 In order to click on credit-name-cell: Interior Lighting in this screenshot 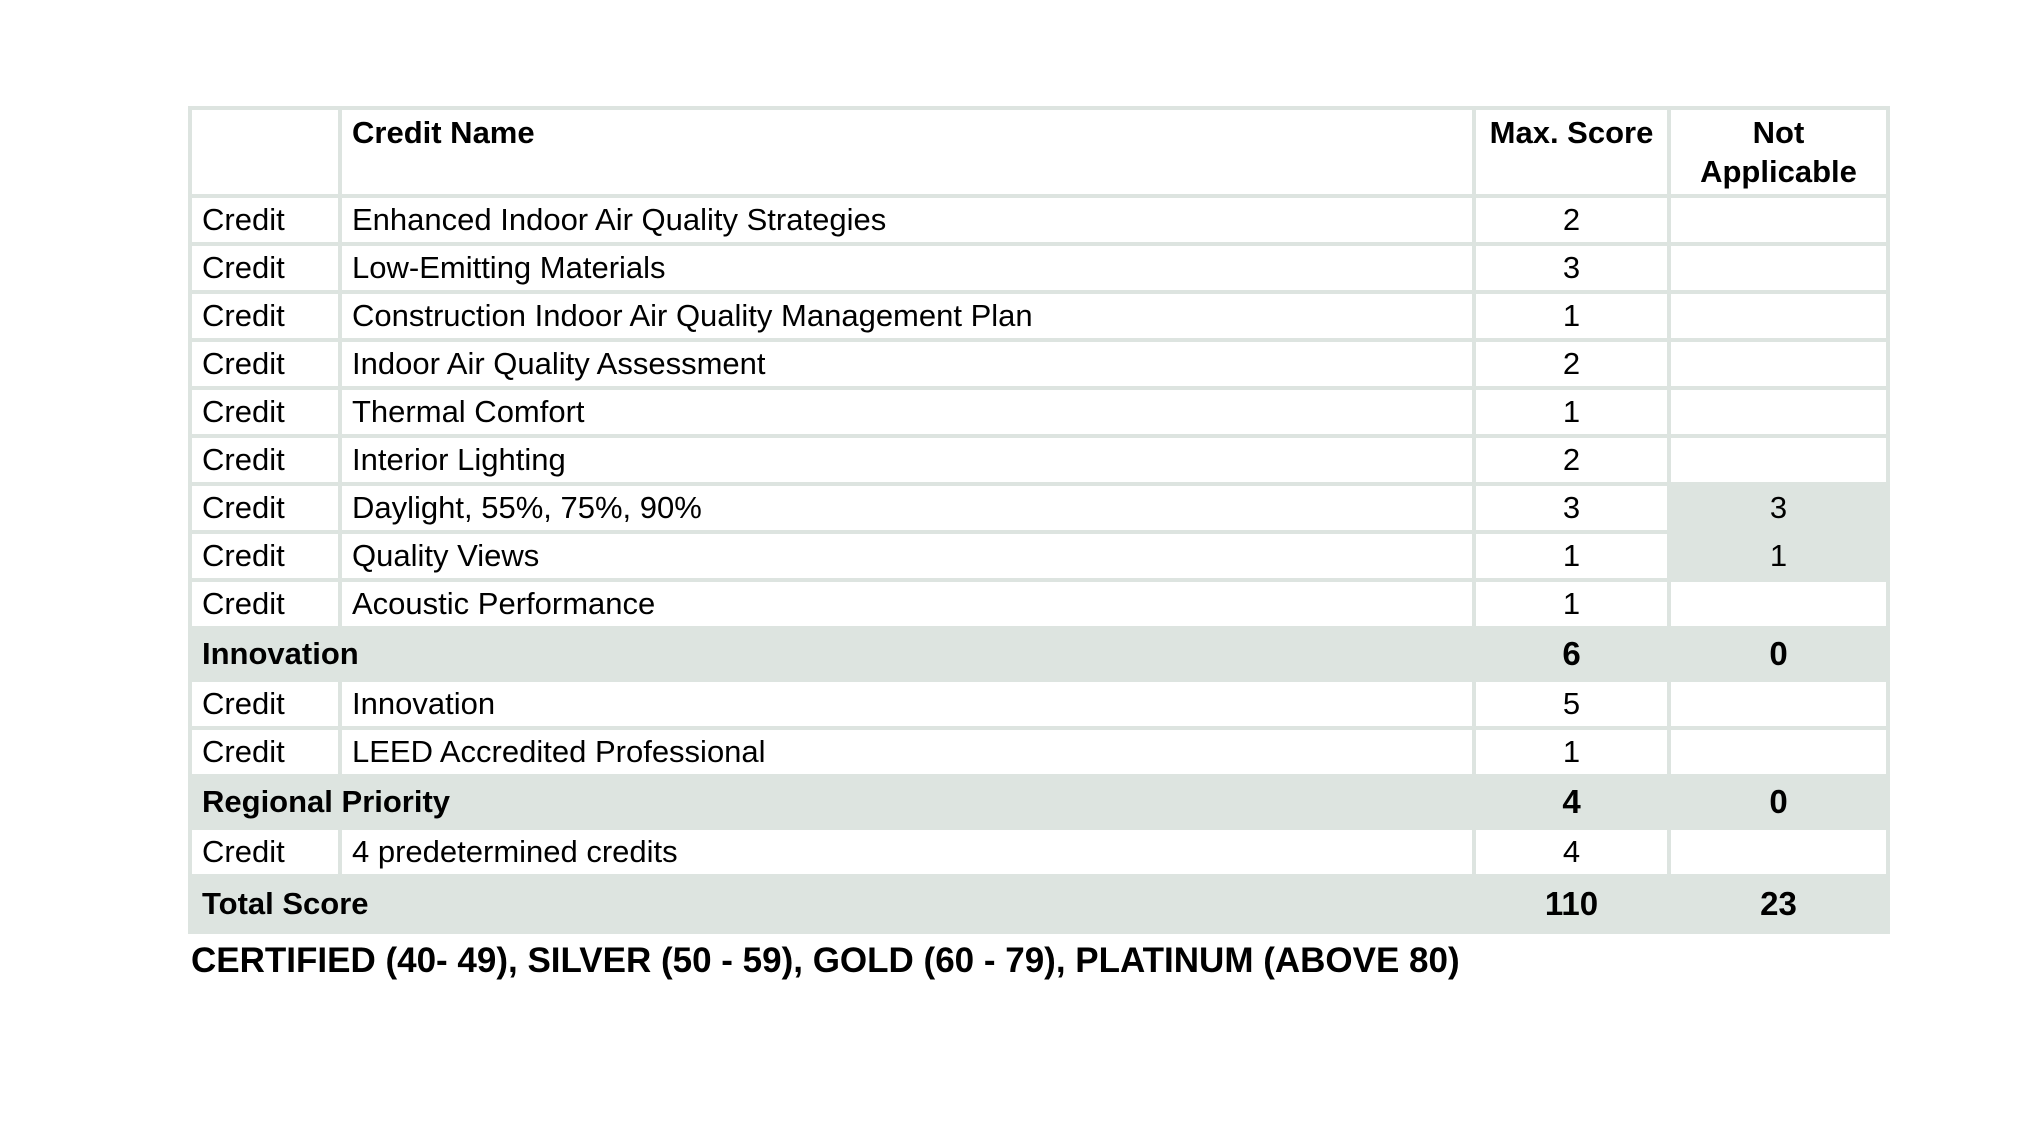, I will do `click(907, 460)`.